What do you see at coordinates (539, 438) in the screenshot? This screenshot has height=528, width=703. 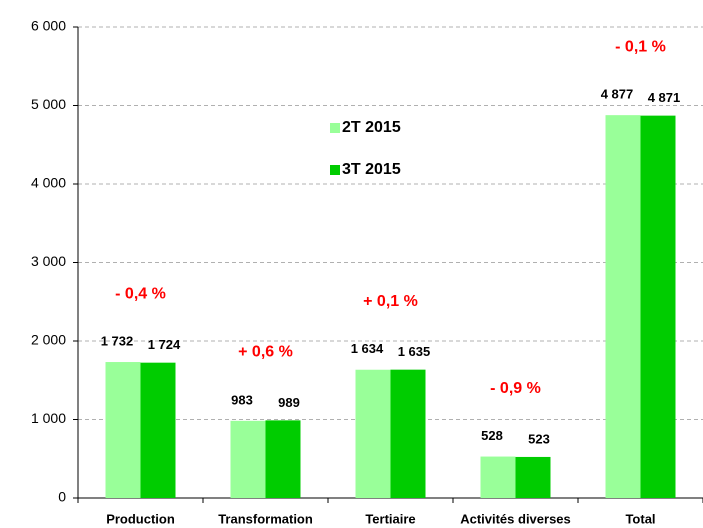 I see `value-label: 523` at bounding box center [539, 438].